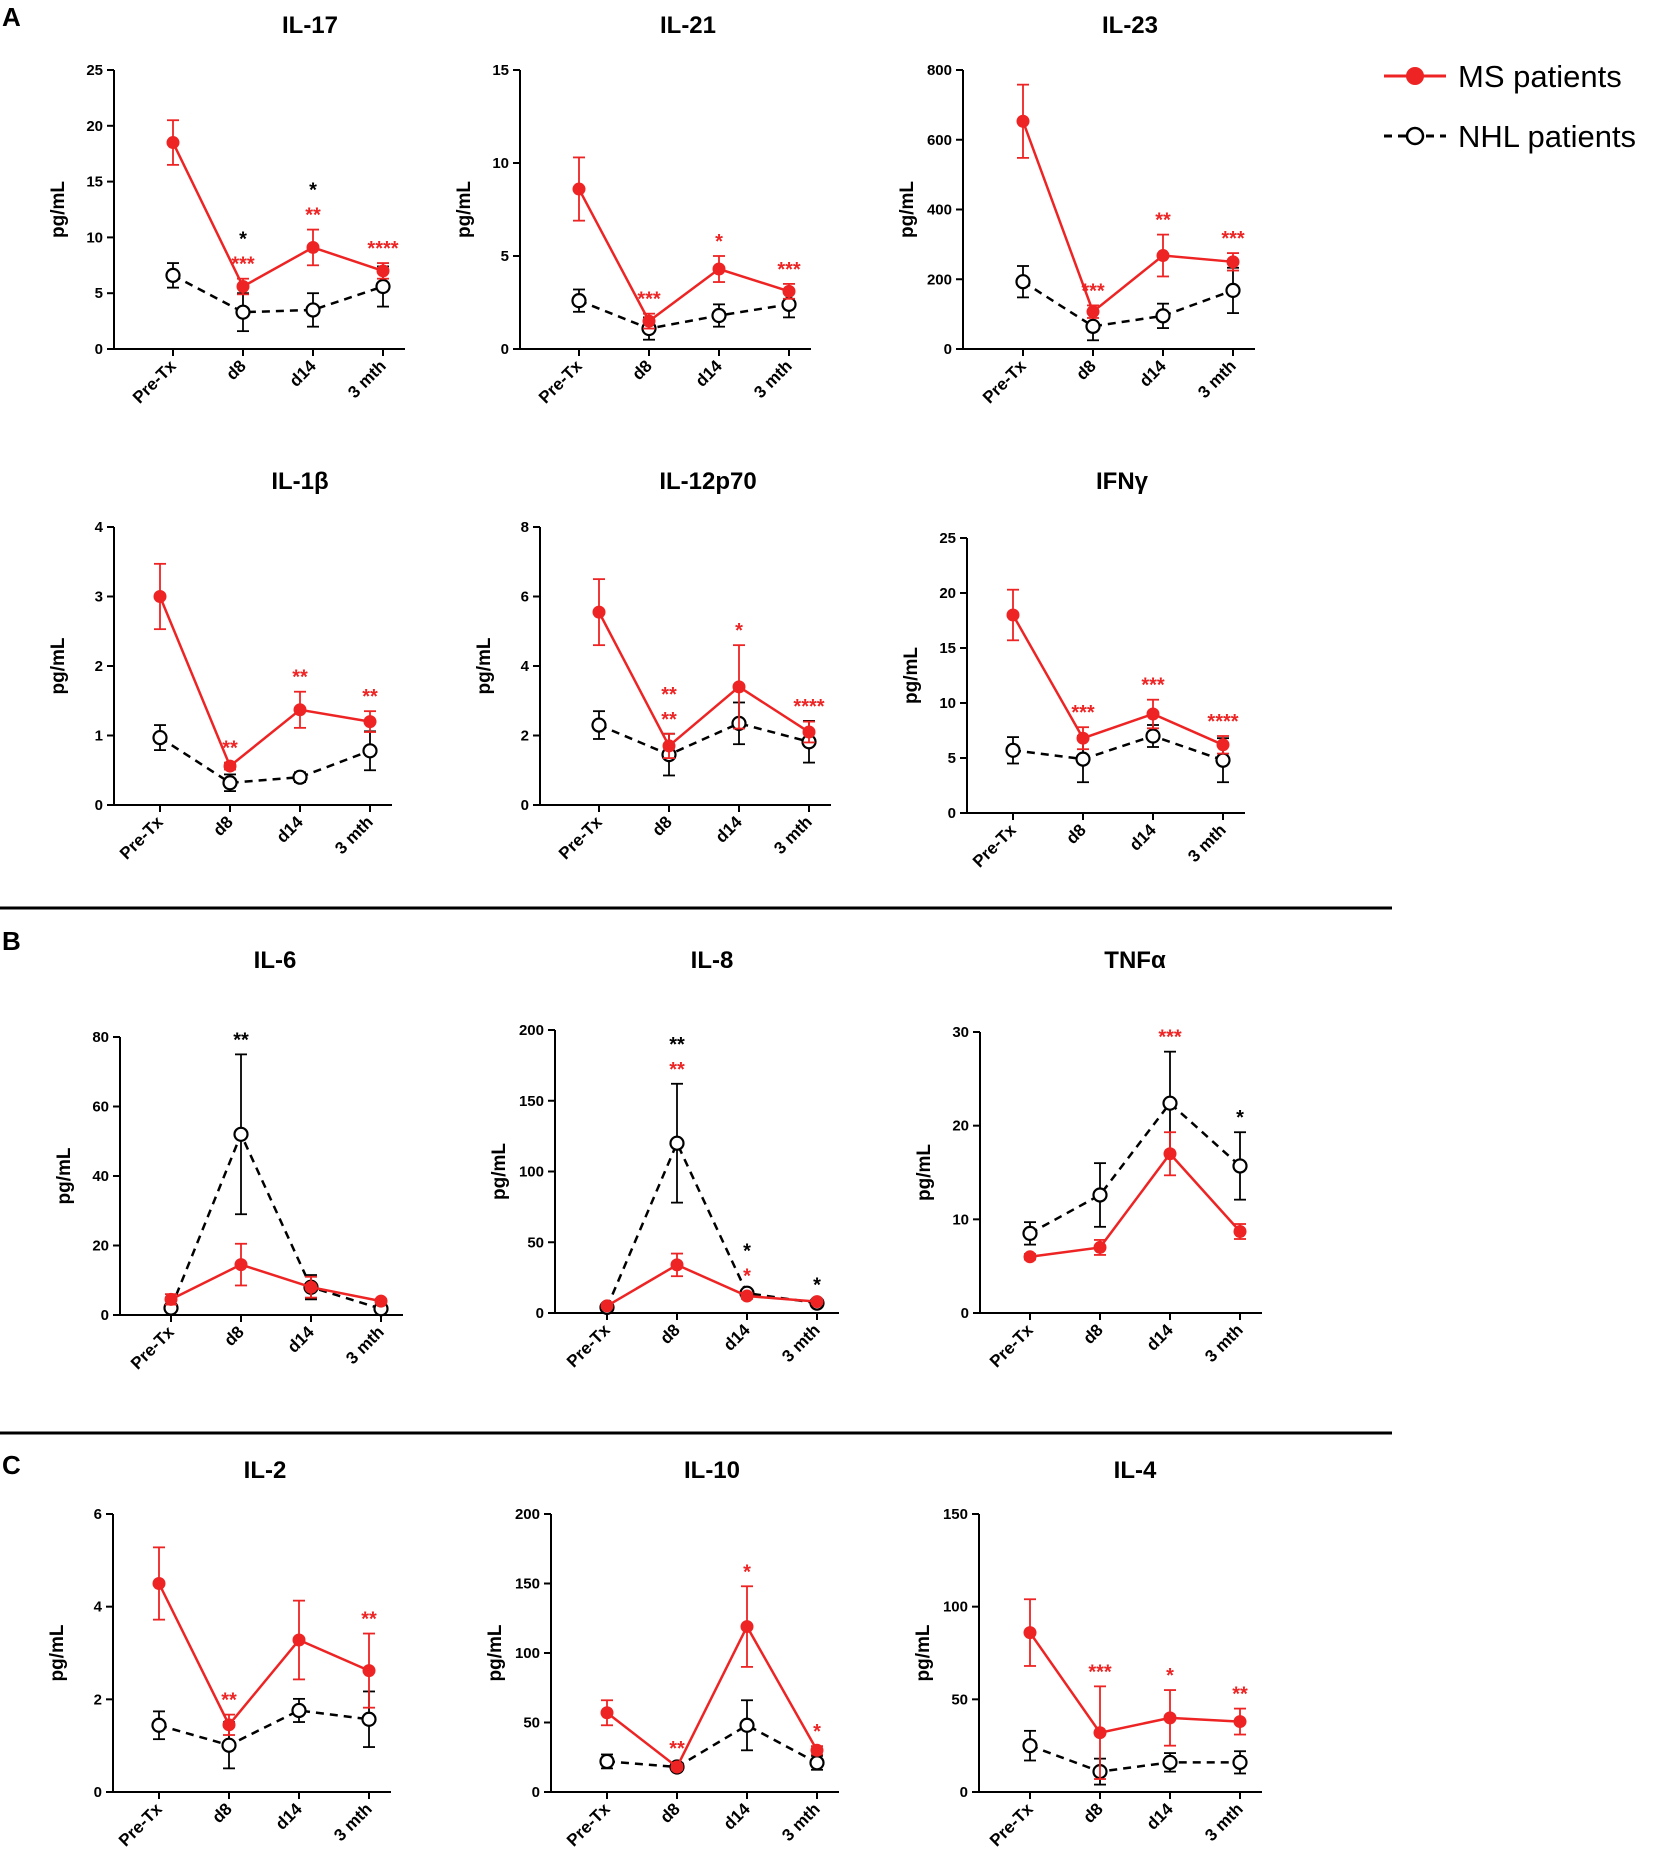  Describe the element at coordinates (219, 1653) in the screenshot. I see `chart-panel-10: IL-2 pg/mL 0 2 4 6 Pre-Tx d8 d14 3 mth ** **` at that location.